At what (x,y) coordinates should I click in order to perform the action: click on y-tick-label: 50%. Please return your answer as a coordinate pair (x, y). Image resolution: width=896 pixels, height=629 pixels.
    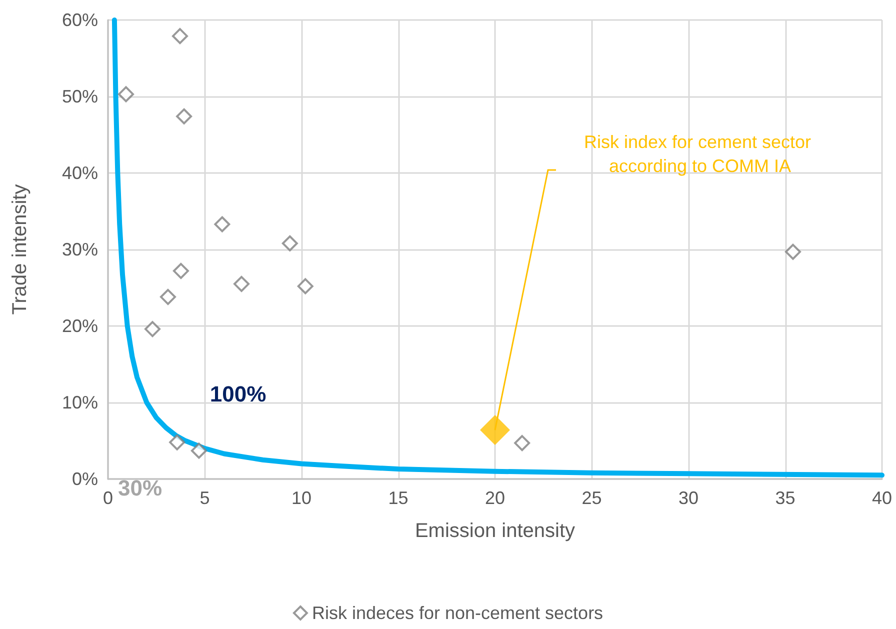
    Looking at the image, I should click on (80, 96).